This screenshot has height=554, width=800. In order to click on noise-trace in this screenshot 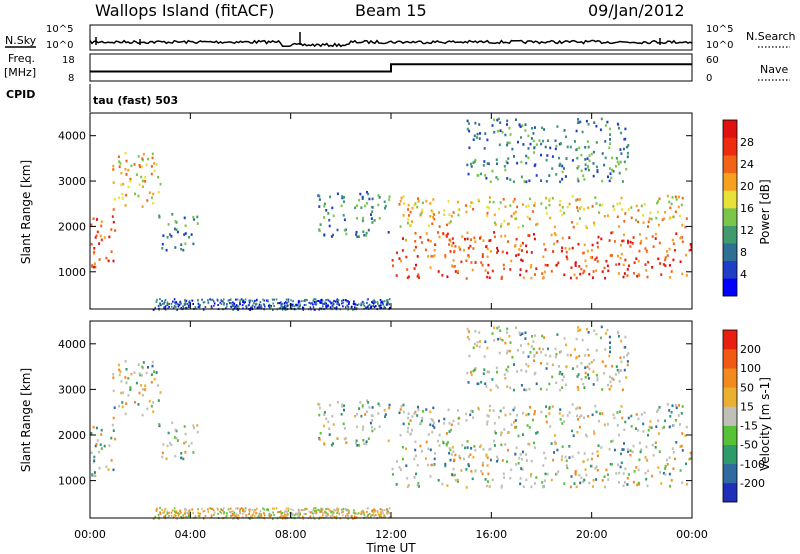, I will do `click(391, 40)`.